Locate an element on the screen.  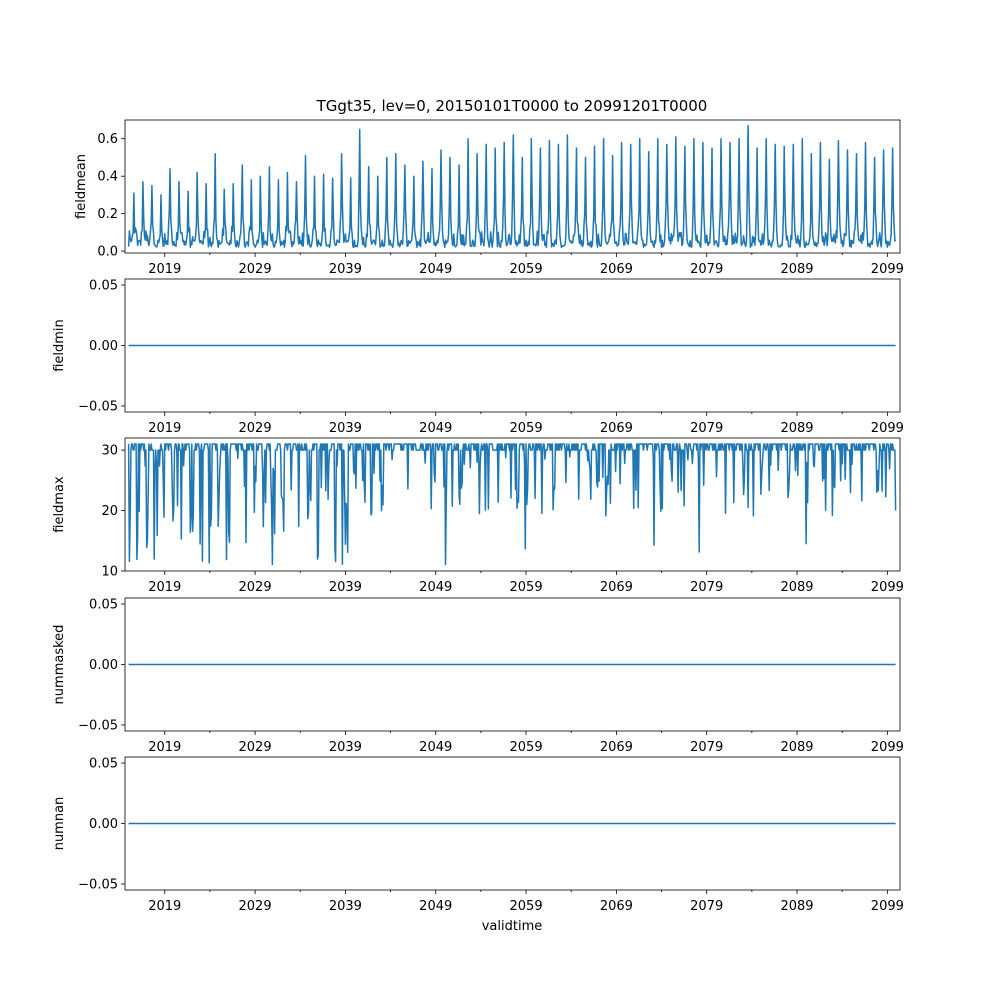
numnan-xtick-label: 2029 is located at coordinates (255, 906).